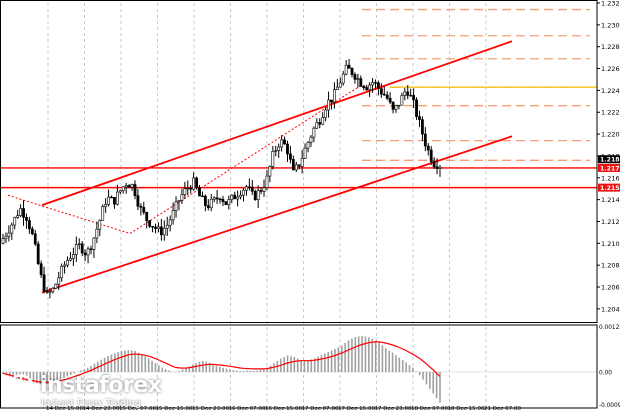 Image resolution: width=620 pixels, height=417 pixels. What do you see at coordinates (221, 362) in the screenshot?
I see `macd-signal-line` at bounding box center [221, 362].